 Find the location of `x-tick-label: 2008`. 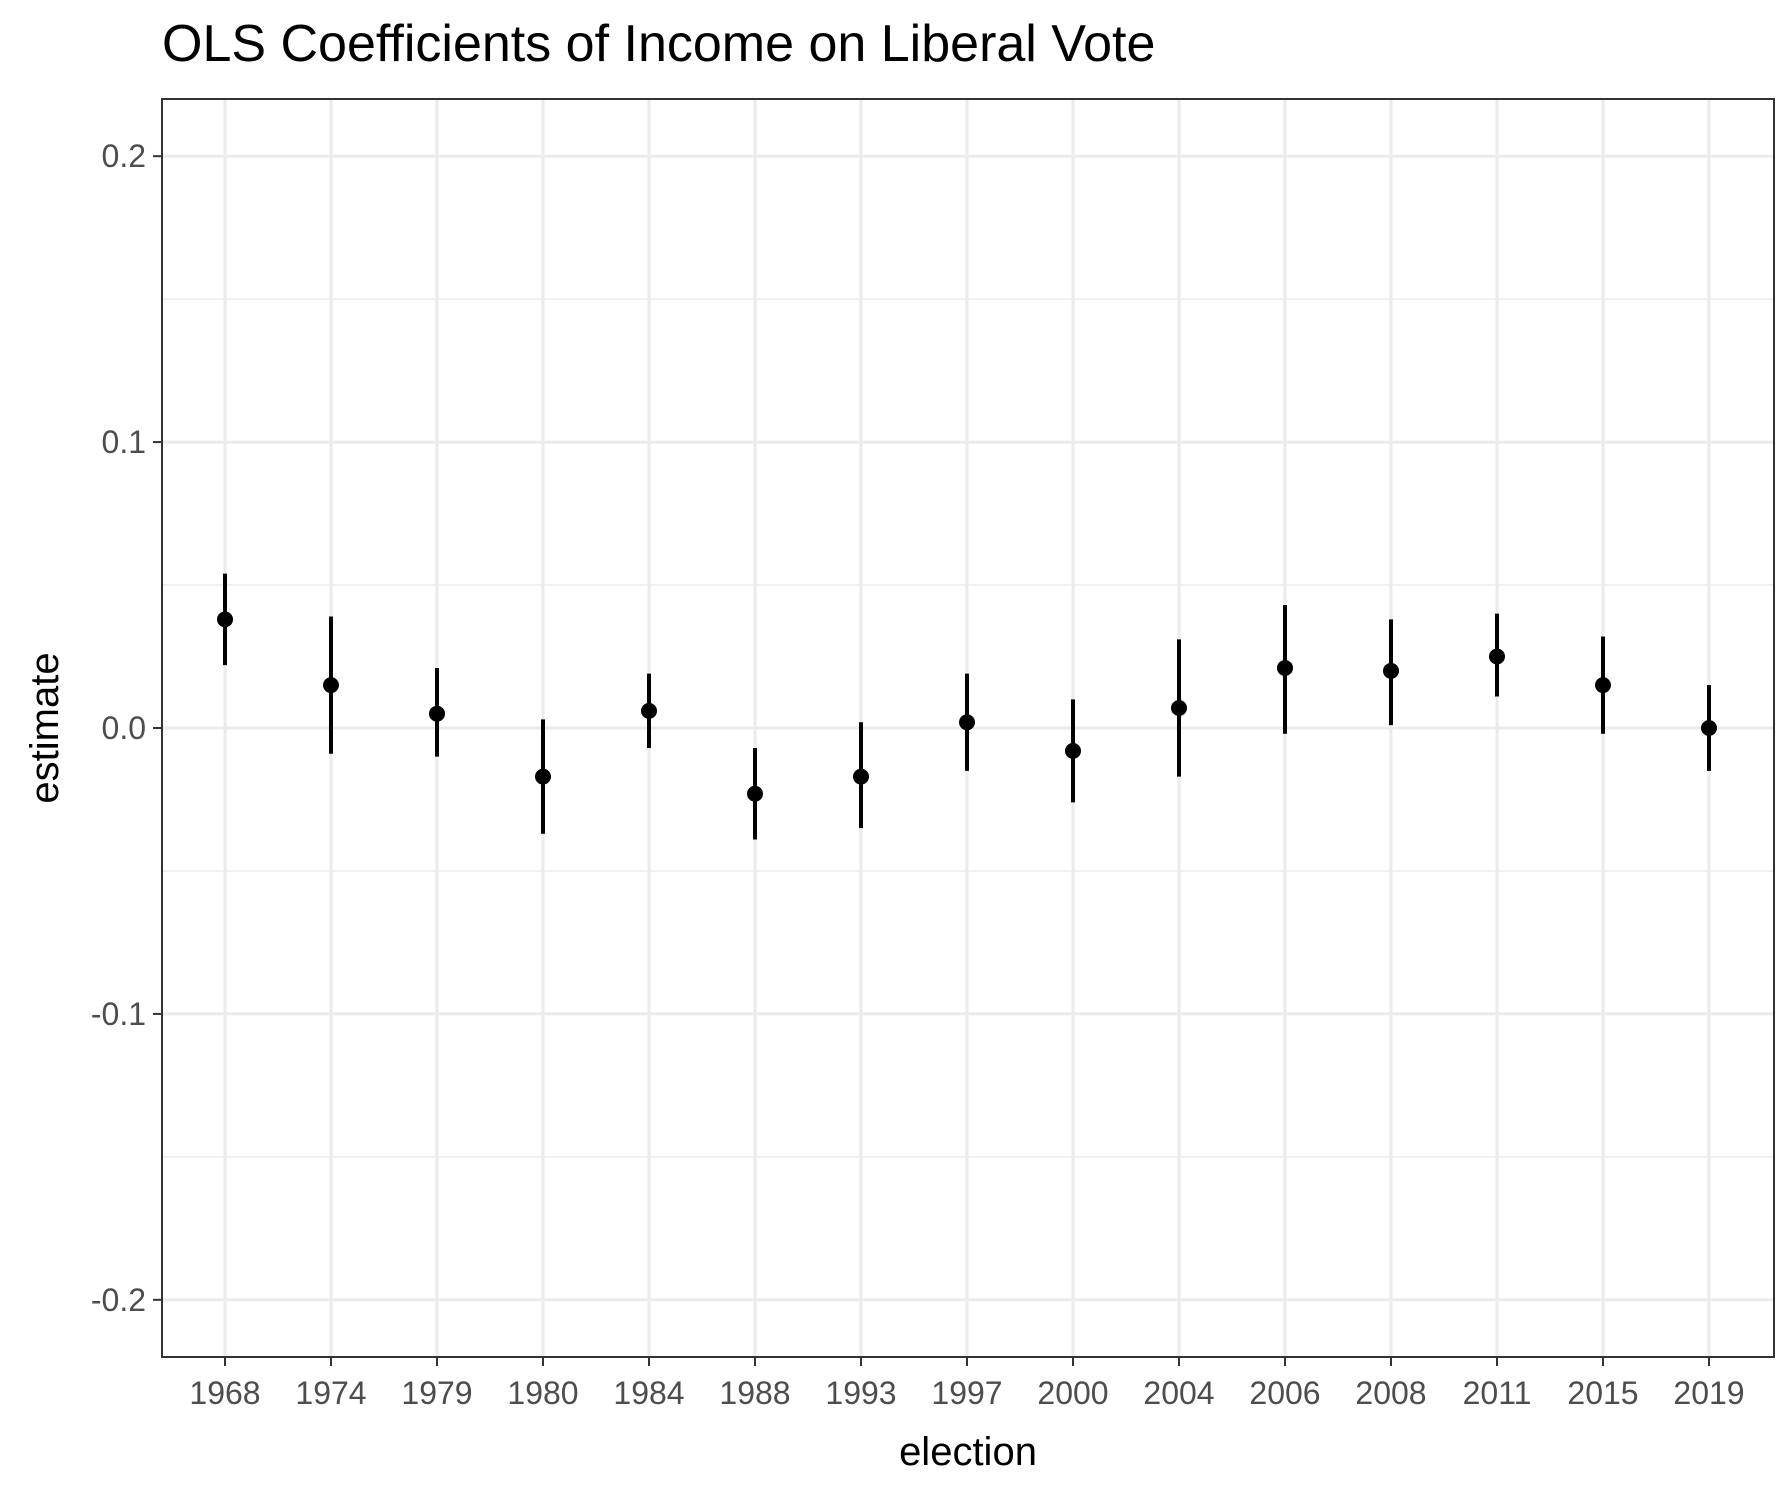

x-tick-label: 2008 is located at coordinates (1390, 1393).